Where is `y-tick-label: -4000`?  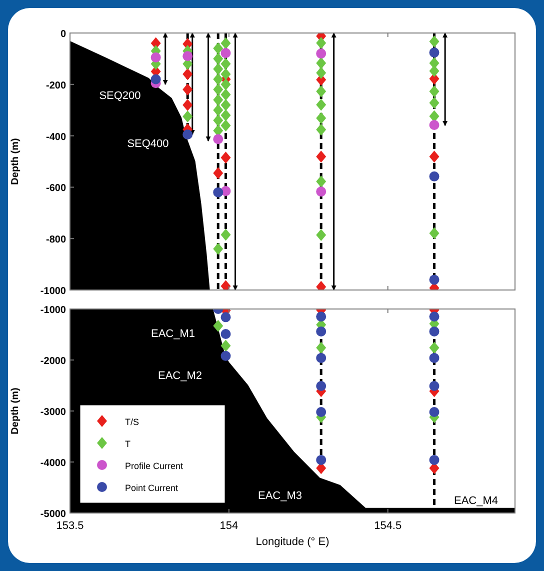
y-tick-label: -4000 is located at coordinates (53, 463).